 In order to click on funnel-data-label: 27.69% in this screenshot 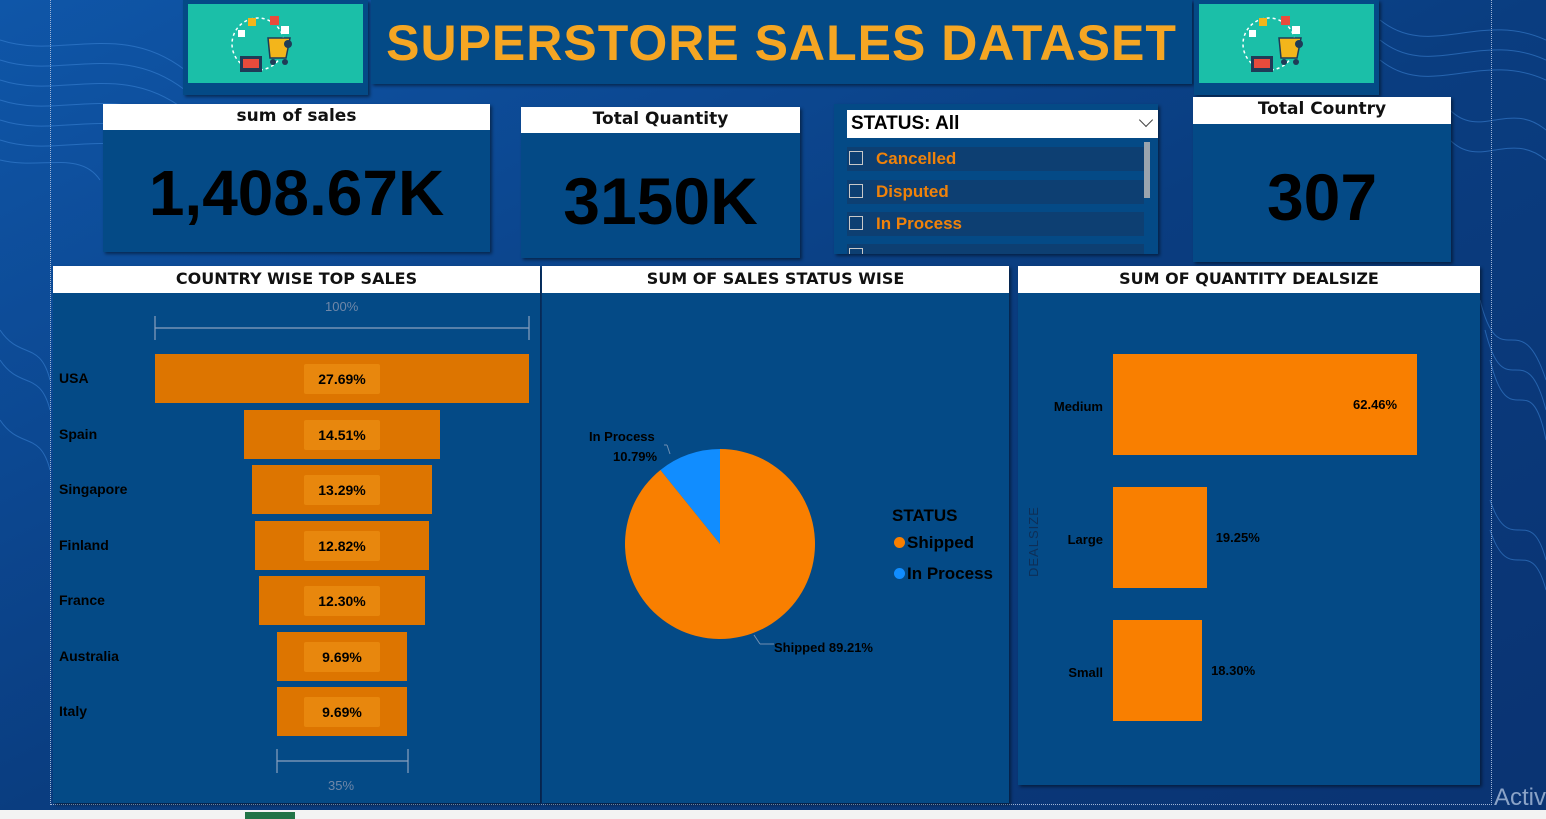, I will do `click(342, 379)`.